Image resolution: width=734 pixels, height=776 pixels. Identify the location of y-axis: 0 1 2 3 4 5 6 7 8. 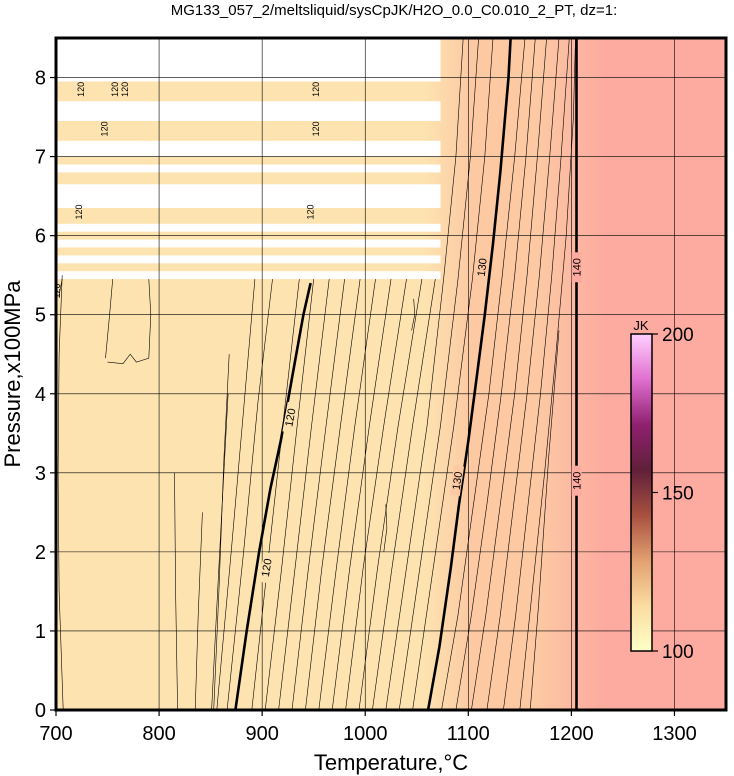
(45, 395).